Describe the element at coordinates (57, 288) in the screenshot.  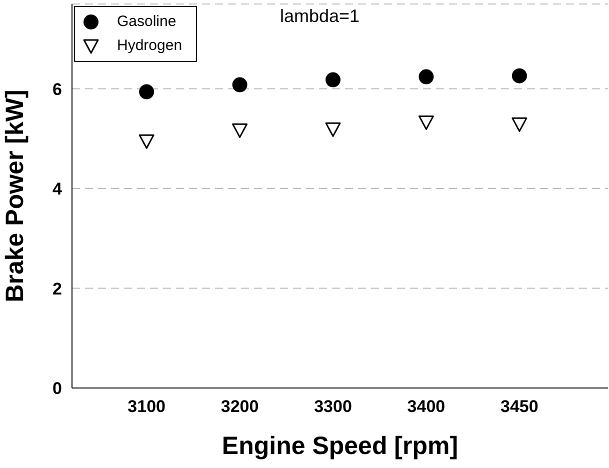
I see `y-tick-label: 2` at that location.